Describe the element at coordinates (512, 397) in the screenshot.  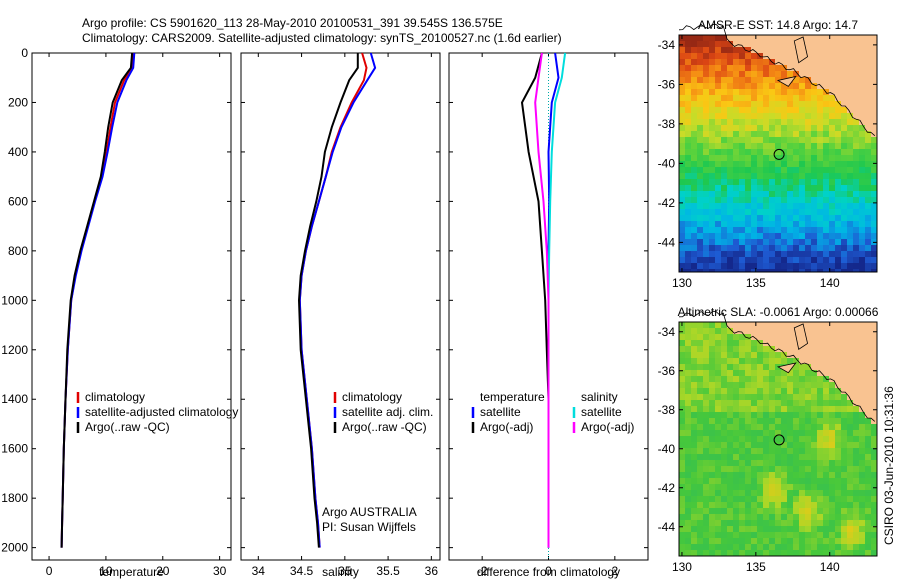
I see `legend-entry: temperature` at that location.